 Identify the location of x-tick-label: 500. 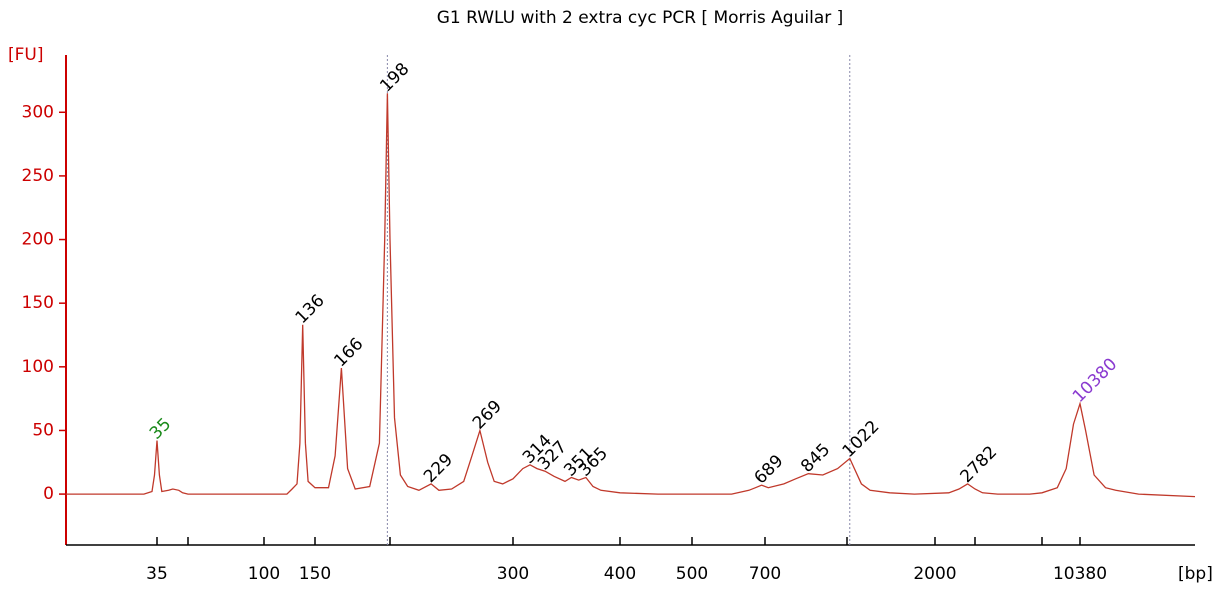
(692, 574).